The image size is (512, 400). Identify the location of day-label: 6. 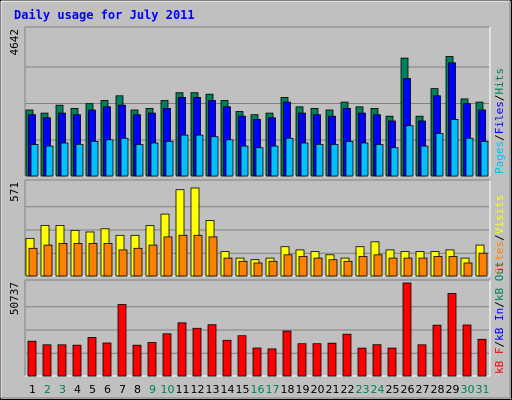
(107, 389).